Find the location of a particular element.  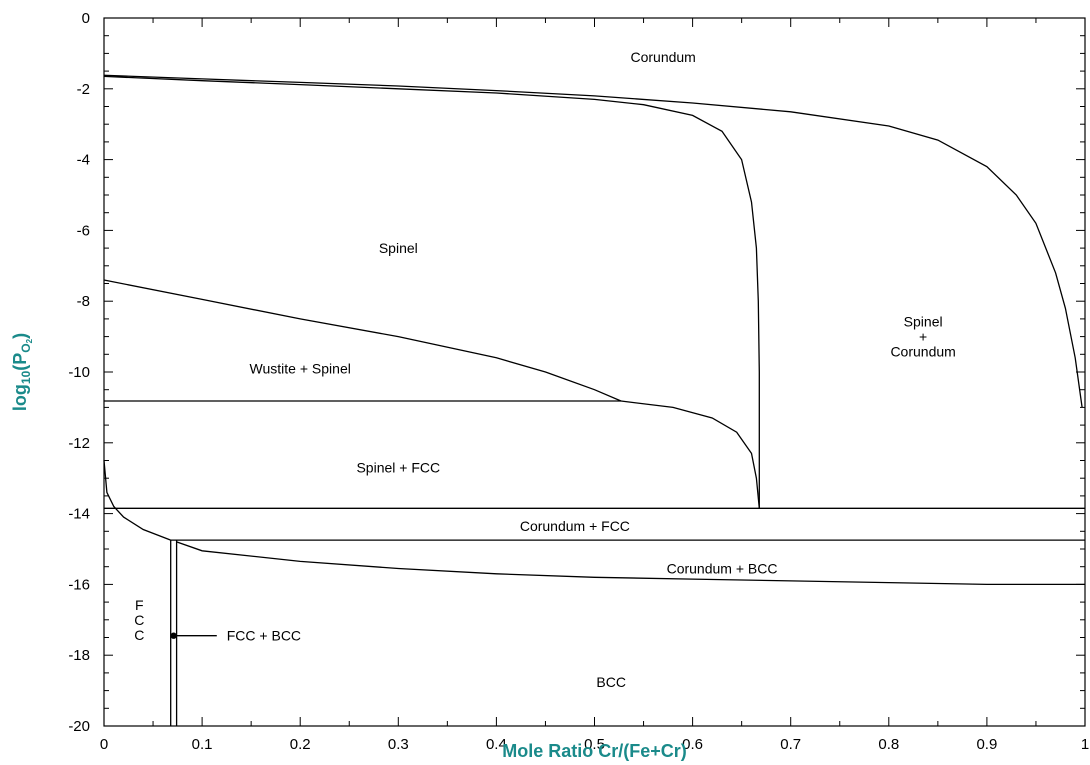

x-axis-title: Mole Ratio Cr/(Fe+Cr) is located at coordinates (594, 751).